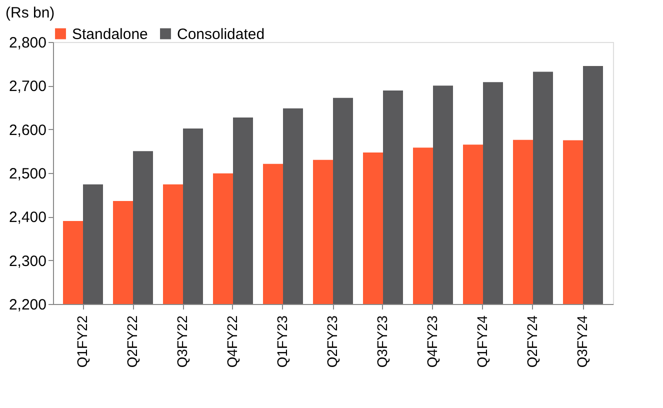 This screenshot has height=408, width=663. What do you see at coordinates (221, 34) in the screenshot?
I see `legend-label: Consolidated` at bounding box center [221, 34].